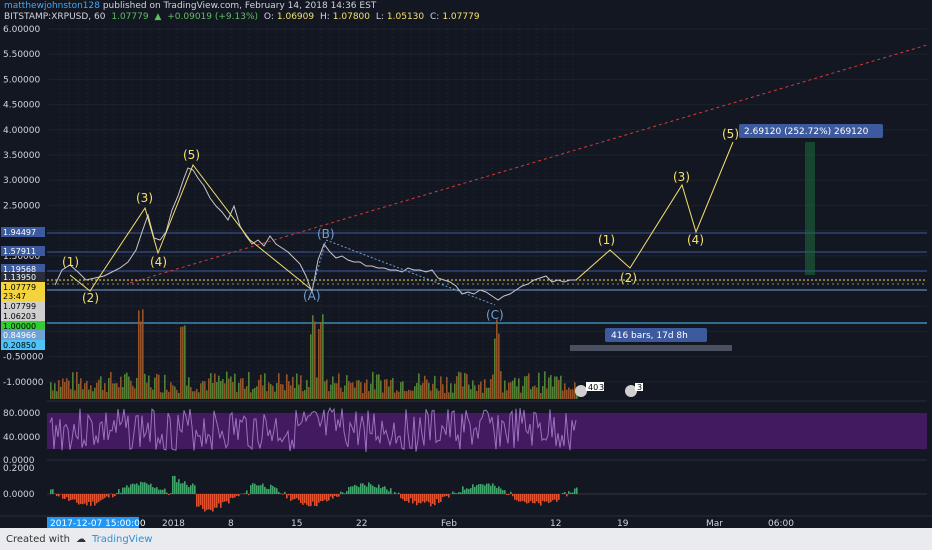  Describe the element at coordinates (98, 523) in the screenshot. I see `time-axis-tick: 2017-12-07 15:00:00` at that location.